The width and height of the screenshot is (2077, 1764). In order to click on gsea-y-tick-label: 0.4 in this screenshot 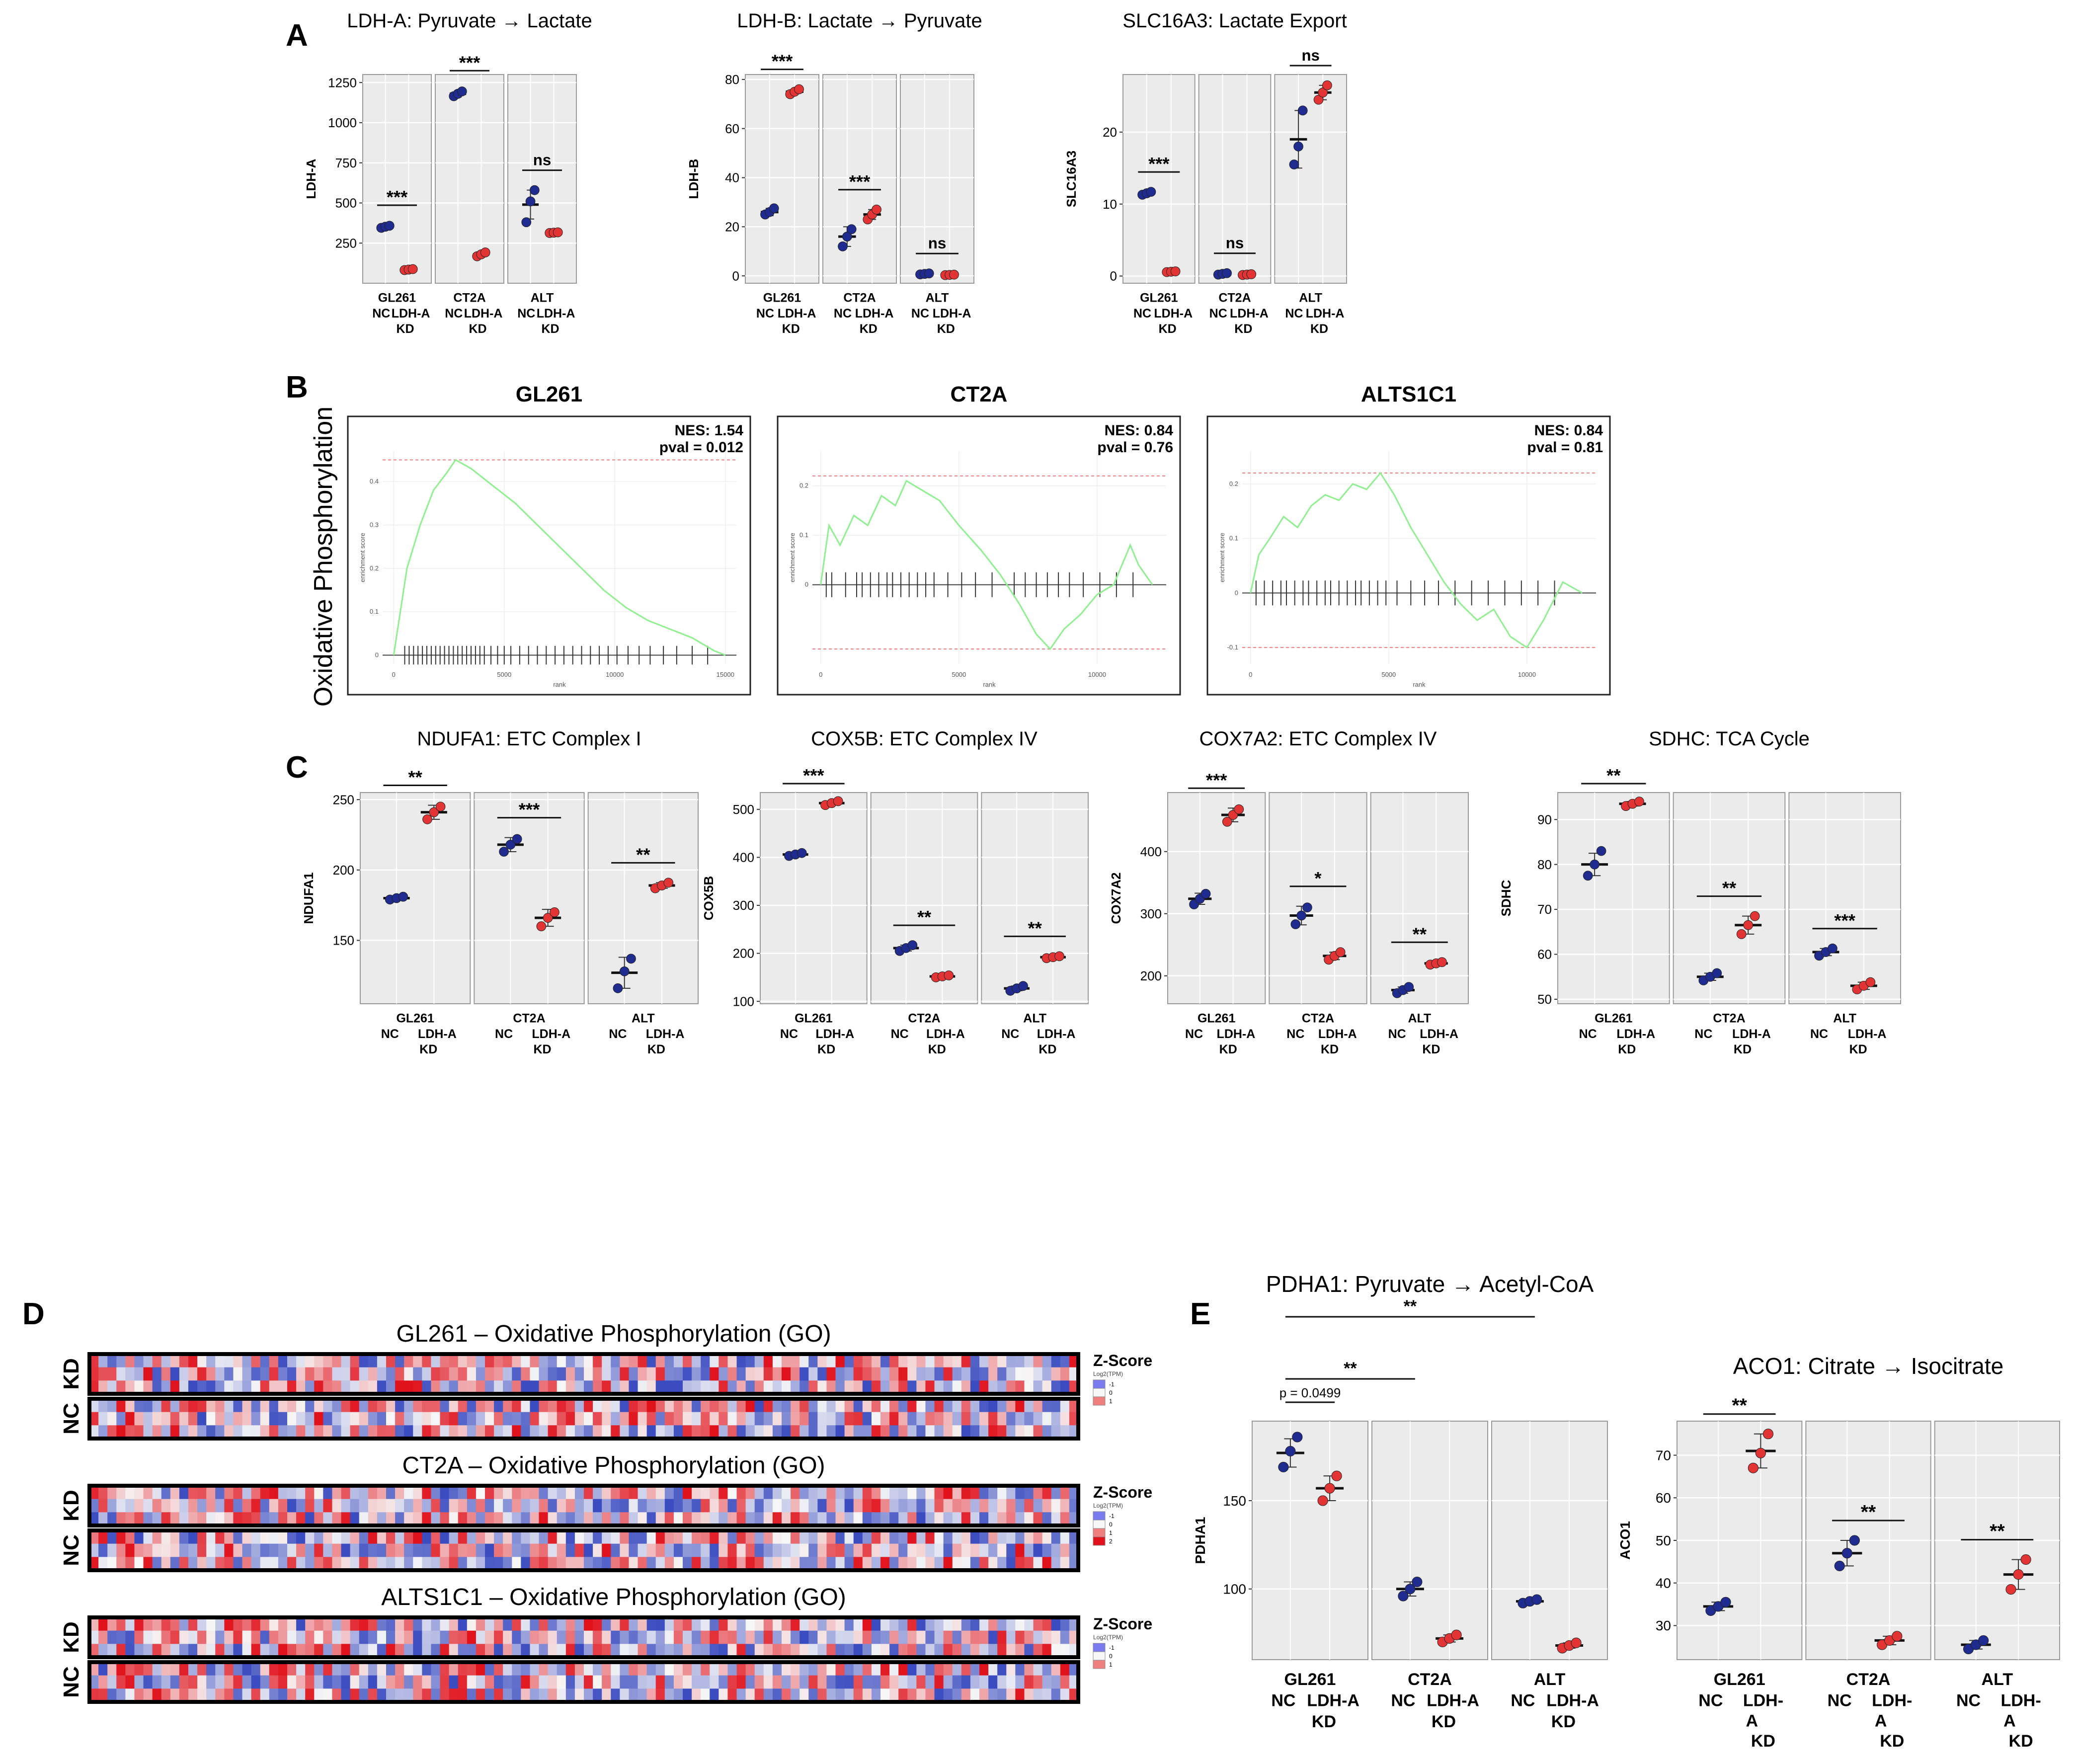, I will do `click(374, 481)`.